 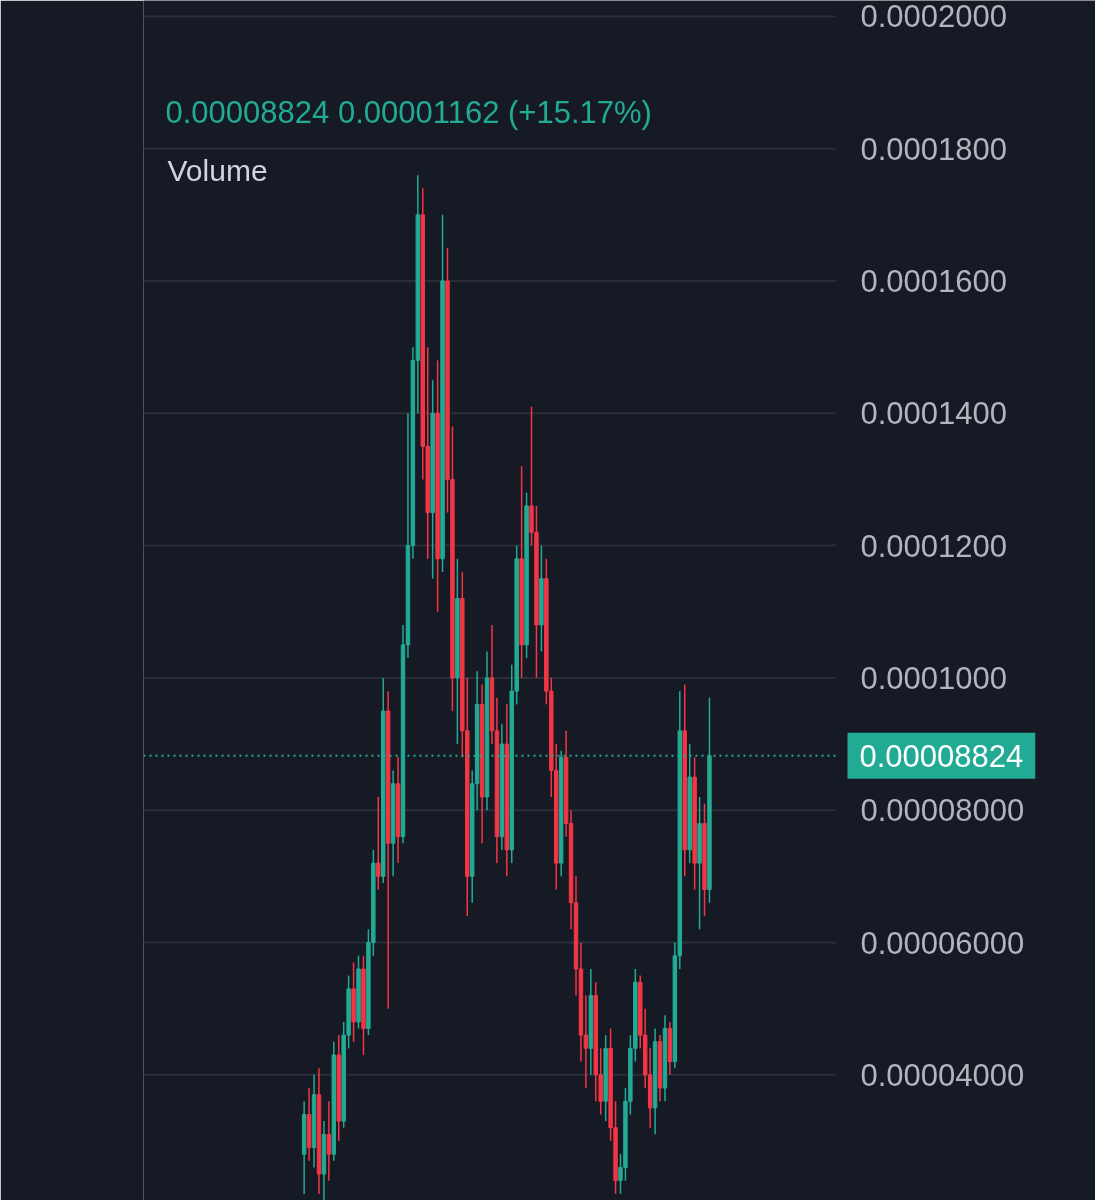 What do you see at coordinates (934, 678) in the screenshot?
I see `y-tick-label: 0.0001000` at bounding box center [934, 678].